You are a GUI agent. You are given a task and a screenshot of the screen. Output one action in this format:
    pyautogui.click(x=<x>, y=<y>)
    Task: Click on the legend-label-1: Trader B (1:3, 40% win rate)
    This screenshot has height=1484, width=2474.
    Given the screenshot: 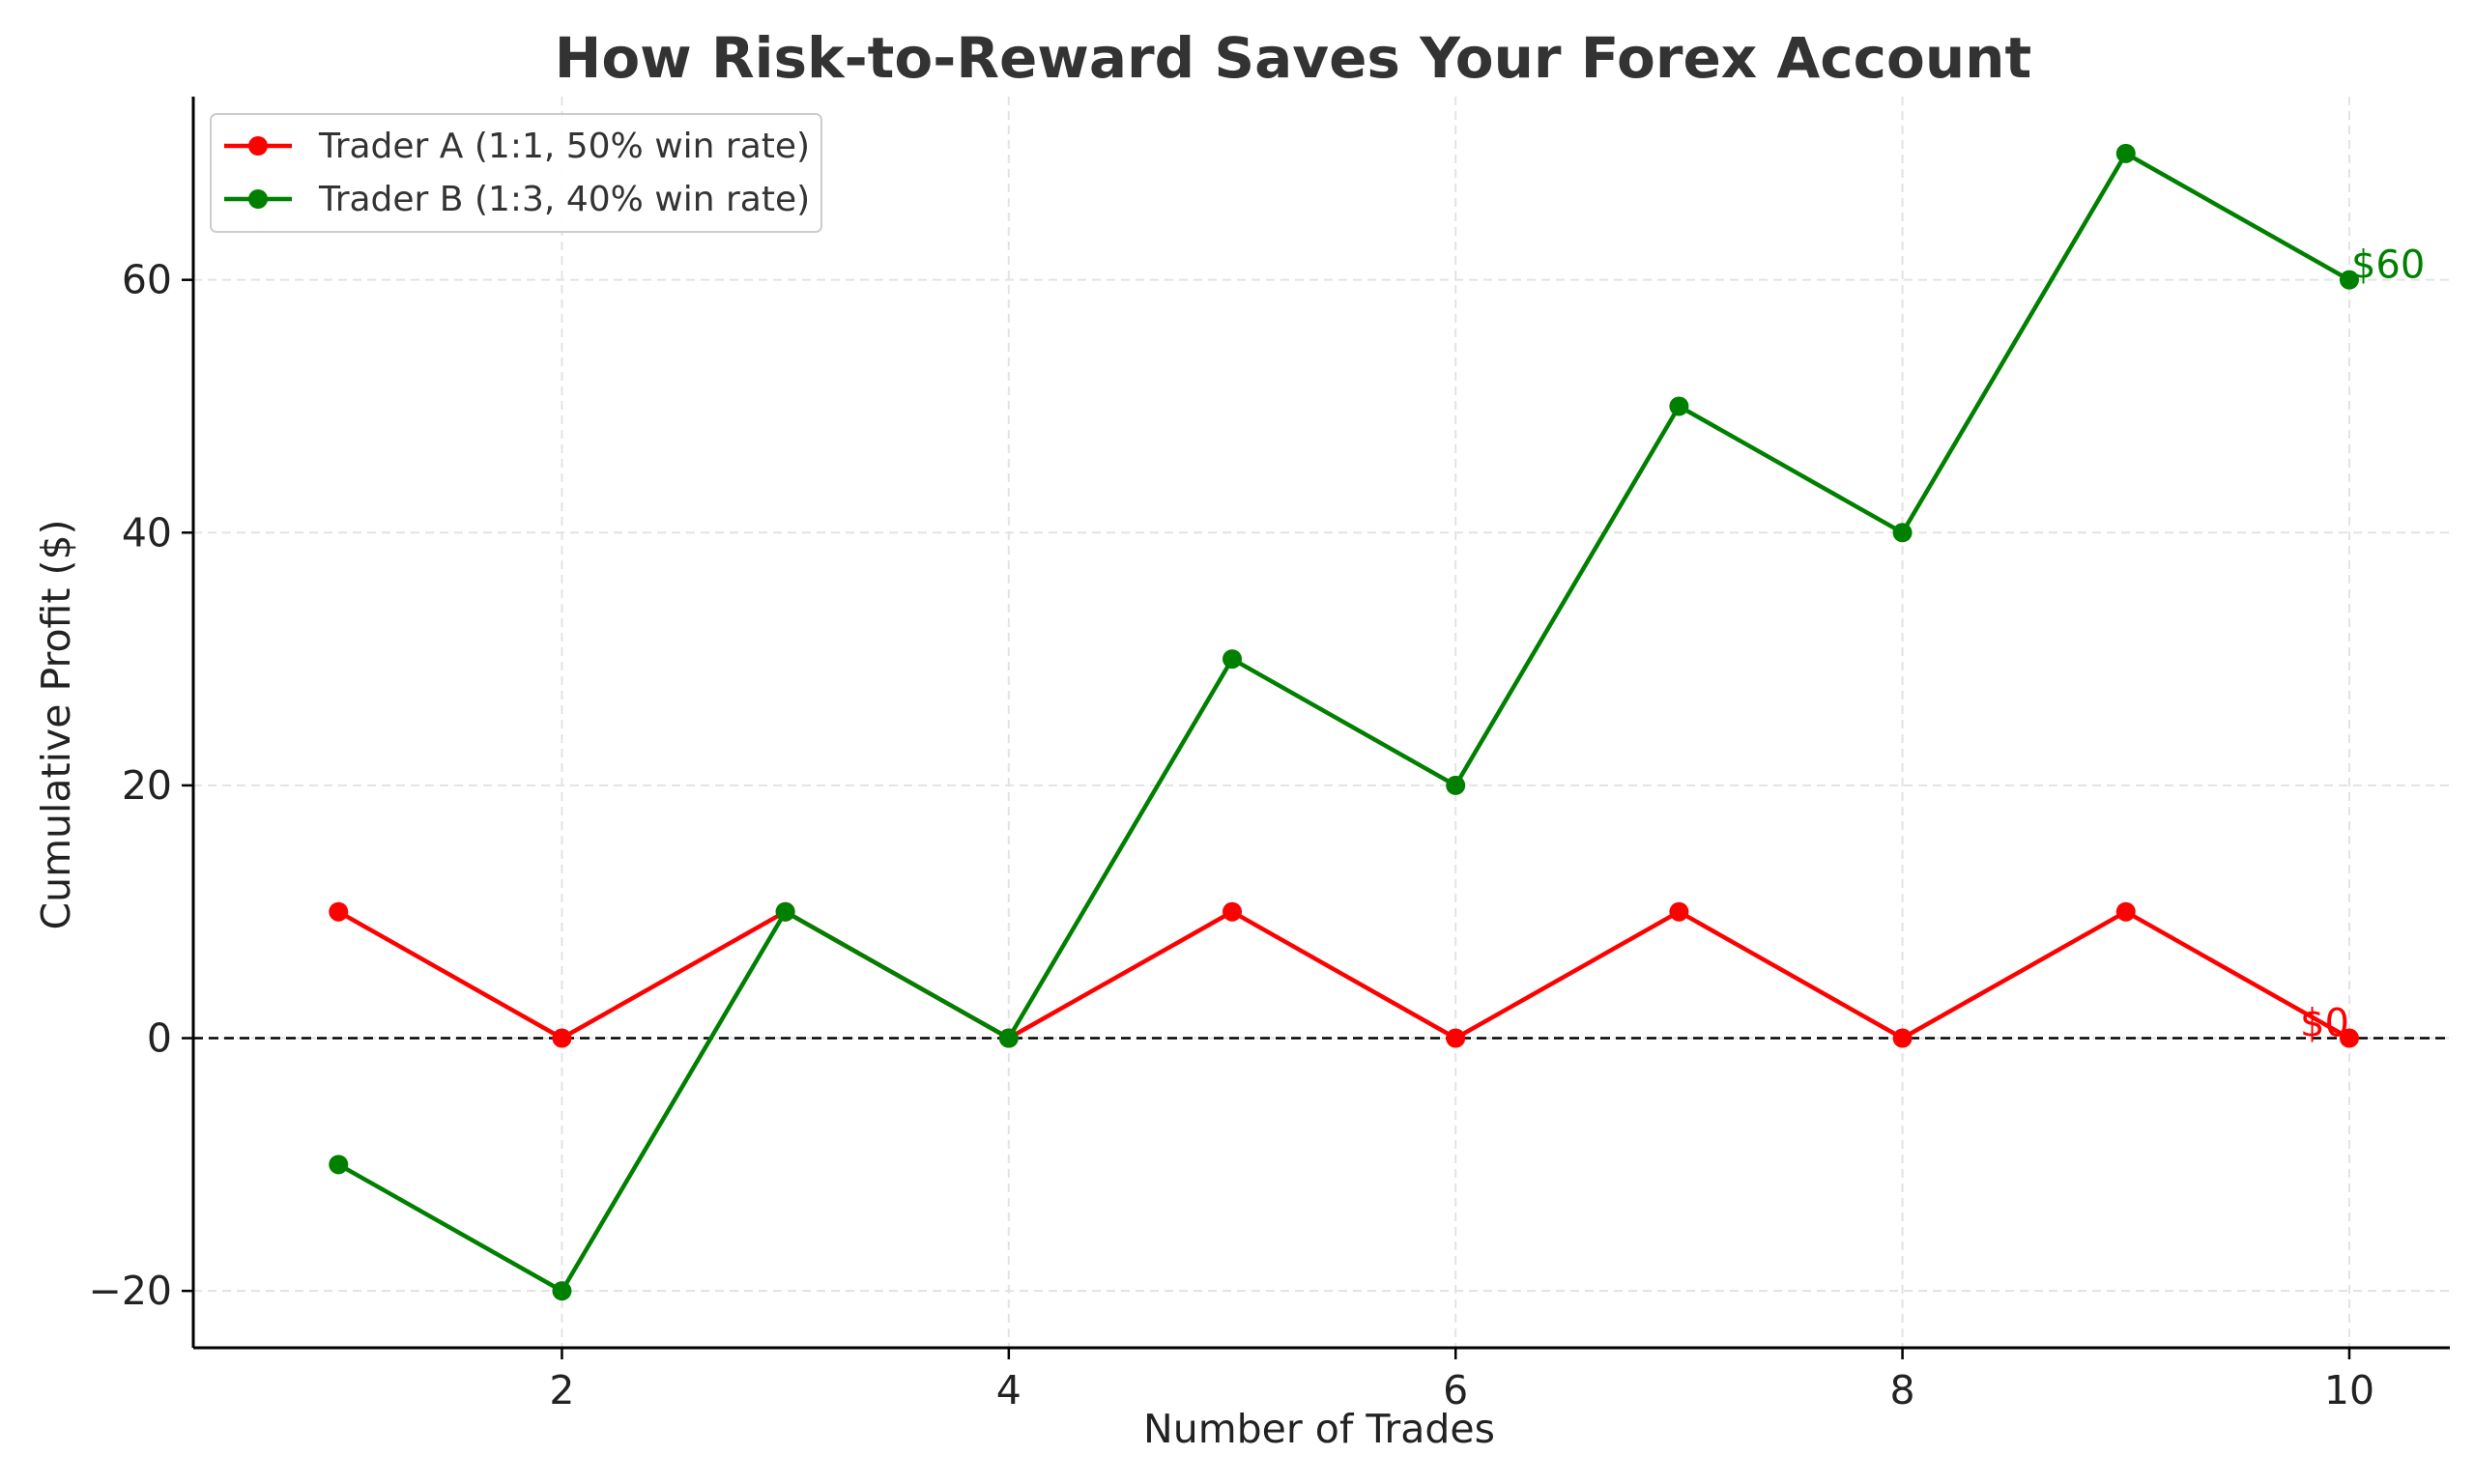 What is the action you would take?
    pyautogui.click(x=564, y=200)
    